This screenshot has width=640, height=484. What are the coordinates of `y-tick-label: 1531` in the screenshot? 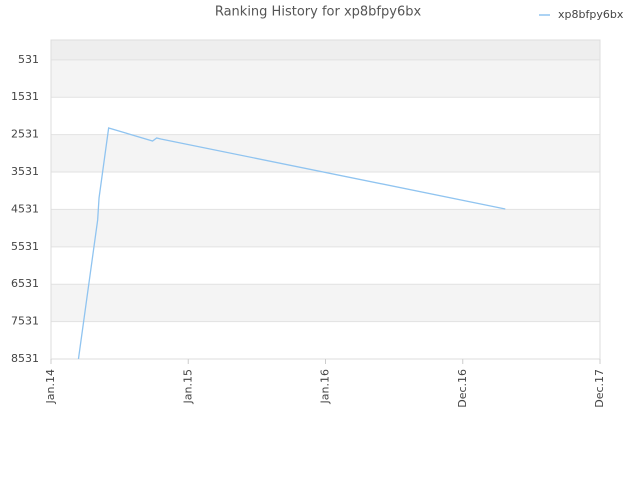 It's located at (25, 96).